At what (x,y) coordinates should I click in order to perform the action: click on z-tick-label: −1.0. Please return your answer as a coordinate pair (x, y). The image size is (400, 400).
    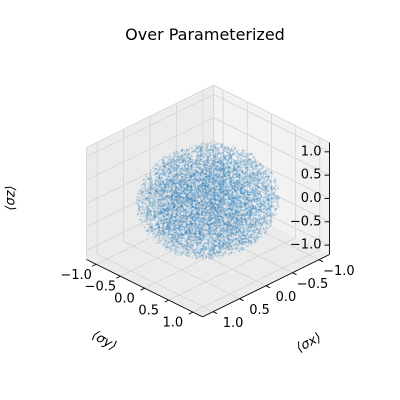
    Looking at the image, I should click on (306, 245).